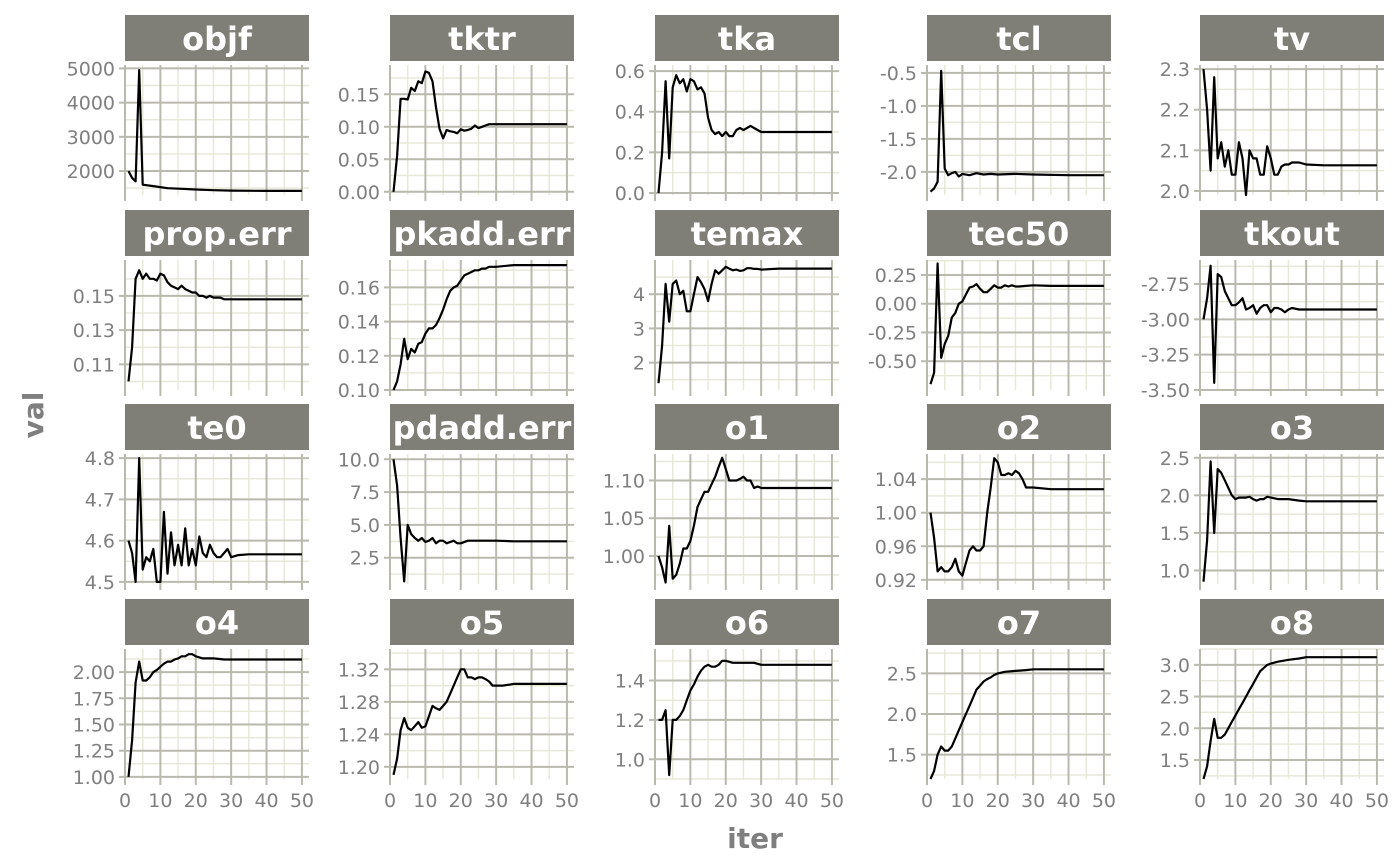 The height and width of the screenshot is (865, 1400). What do you see at coordinates (1175, 666) in the screenshot?
I see `y-tick-label: 3.0` at bounding box center [1175, 666].